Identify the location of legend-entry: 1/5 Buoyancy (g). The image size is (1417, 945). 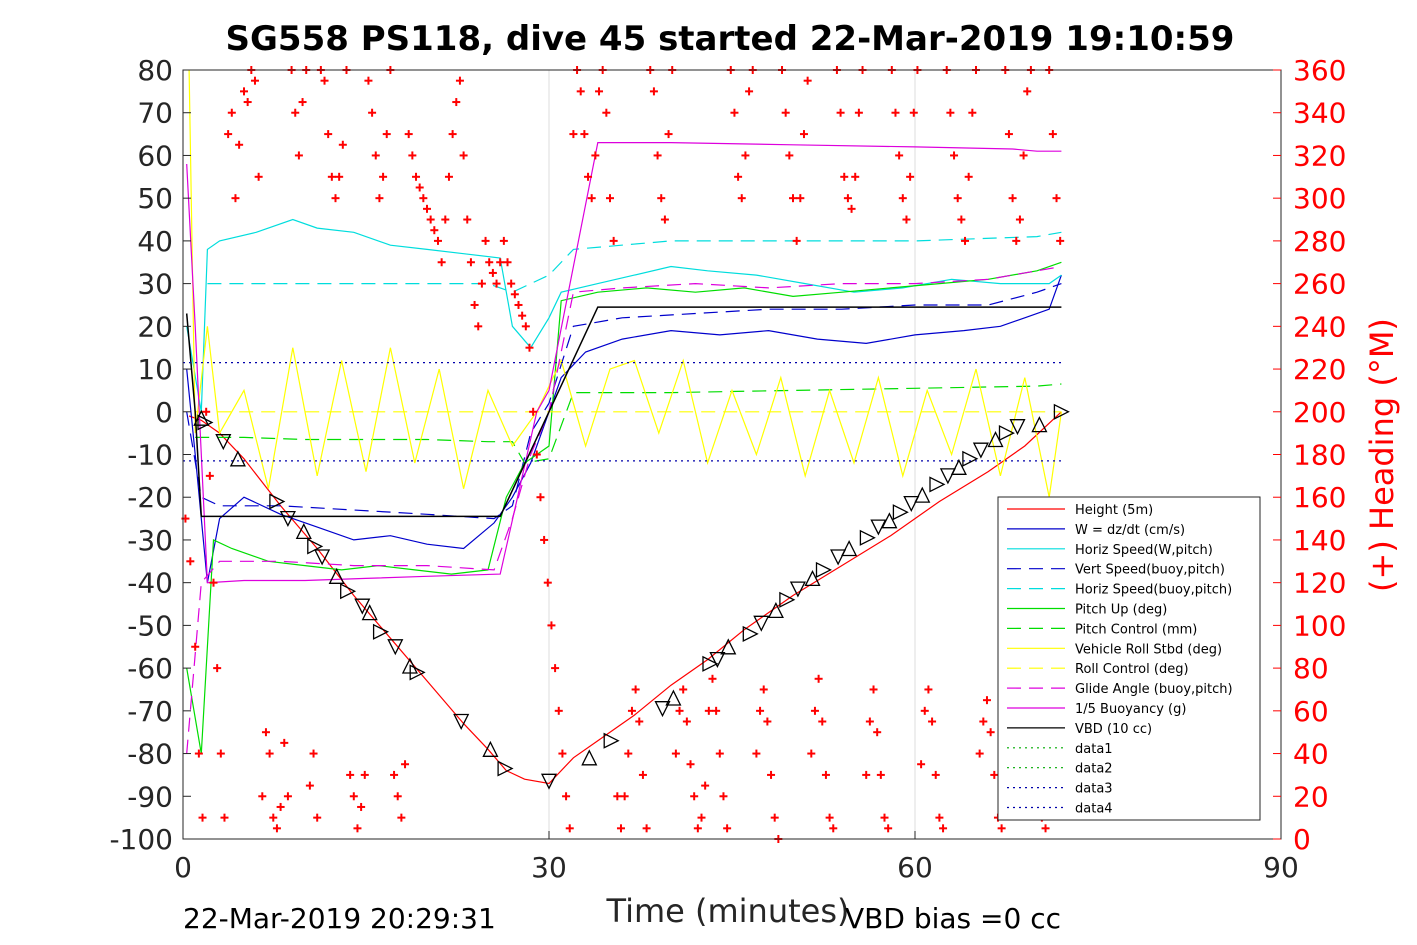
(1096, 709).